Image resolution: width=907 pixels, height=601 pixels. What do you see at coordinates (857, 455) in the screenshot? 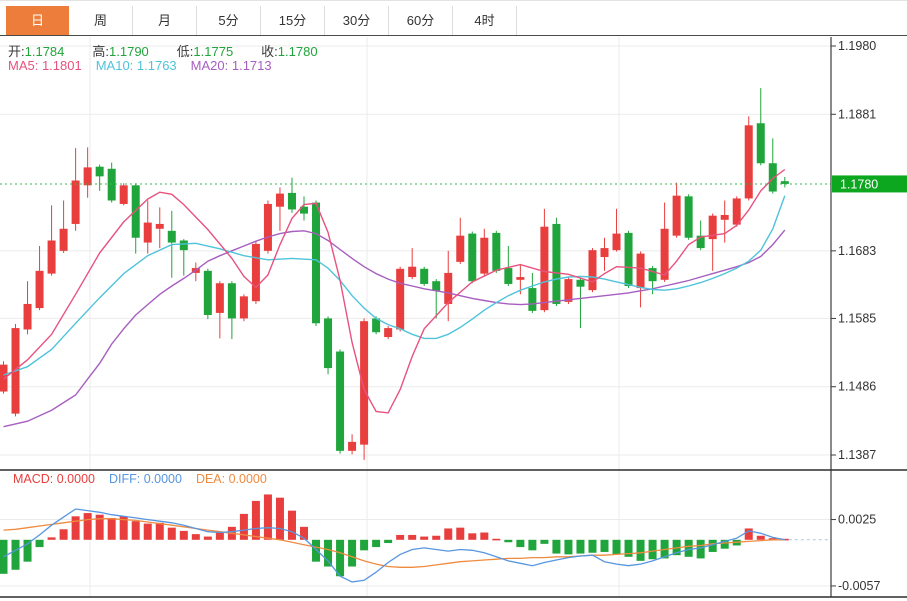
I see `svg-text: 1.1387` at bounding box center [857, 455].